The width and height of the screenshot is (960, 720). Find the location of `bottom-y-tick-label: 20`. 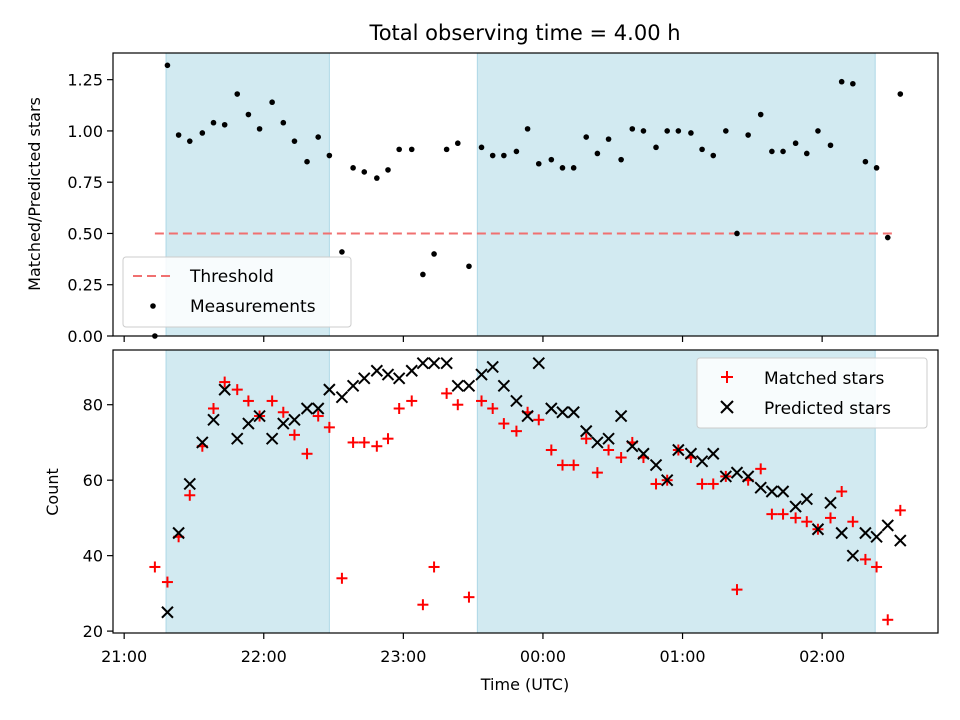

bottom-y-tick-label: 20 is located at coordinates (93, 631).